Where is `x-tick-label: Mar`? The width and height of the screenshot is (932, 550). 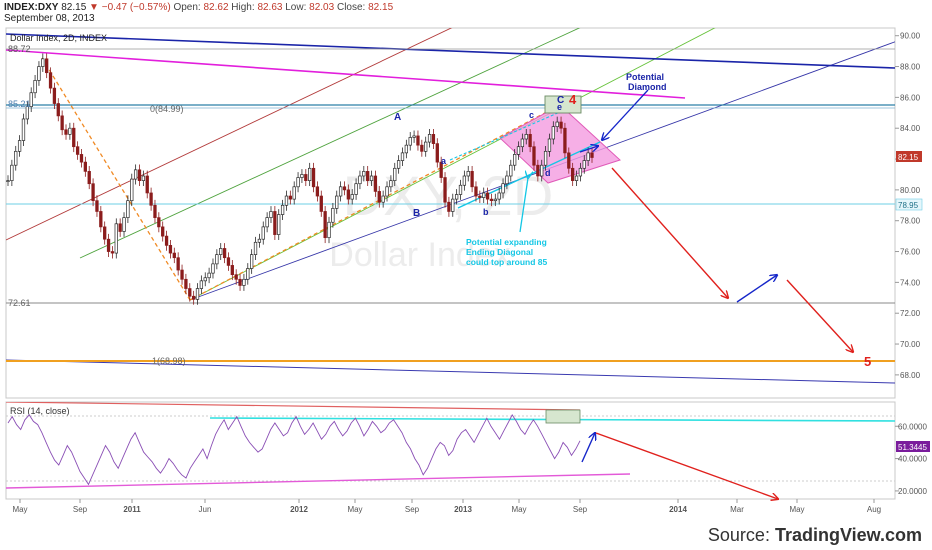 x-tick-label: Mar is located at coordinates (737, 509).